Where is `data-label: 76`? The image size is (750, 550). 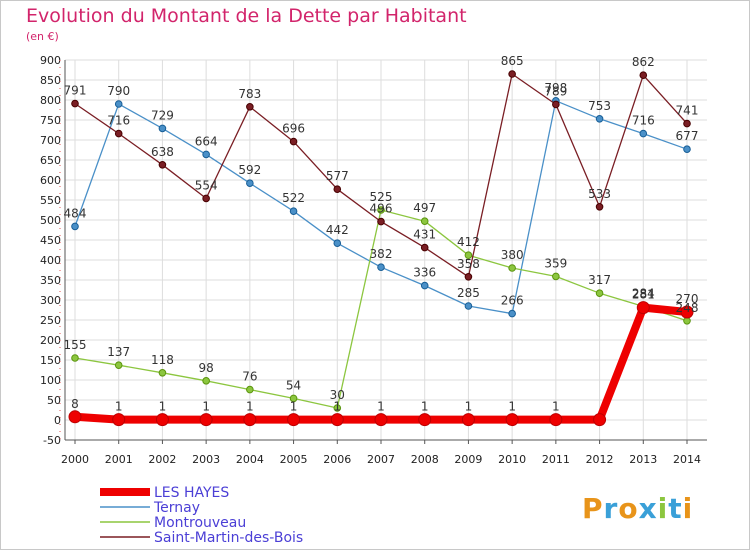
data-label: 76 is located at coordinates (249, 377).